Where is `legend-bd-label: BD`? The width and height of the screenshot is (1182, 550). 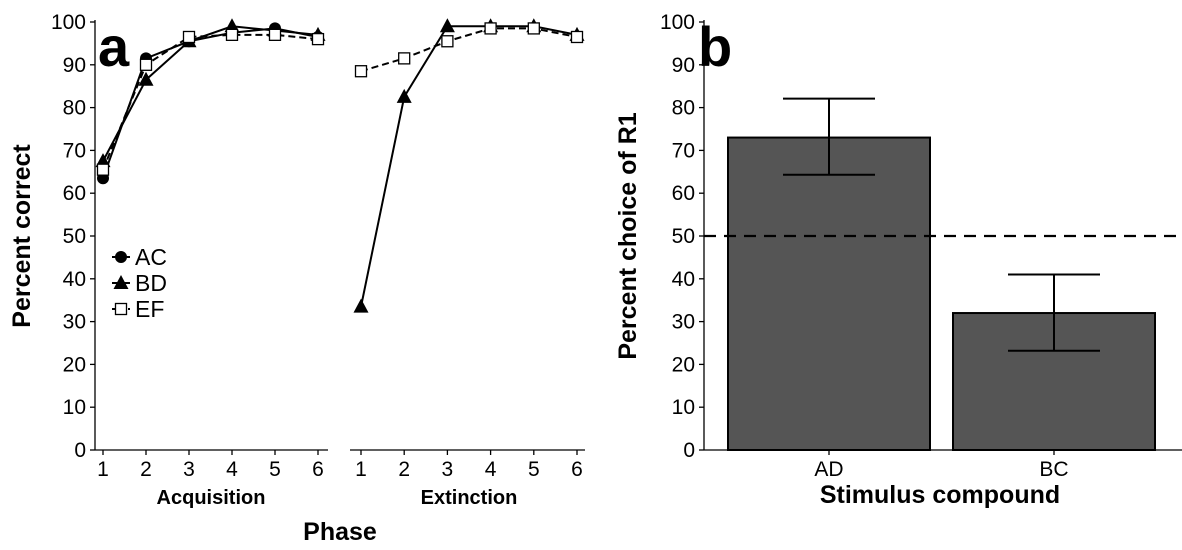 legend-bd-label: BD is located at coordinates (151, 283).